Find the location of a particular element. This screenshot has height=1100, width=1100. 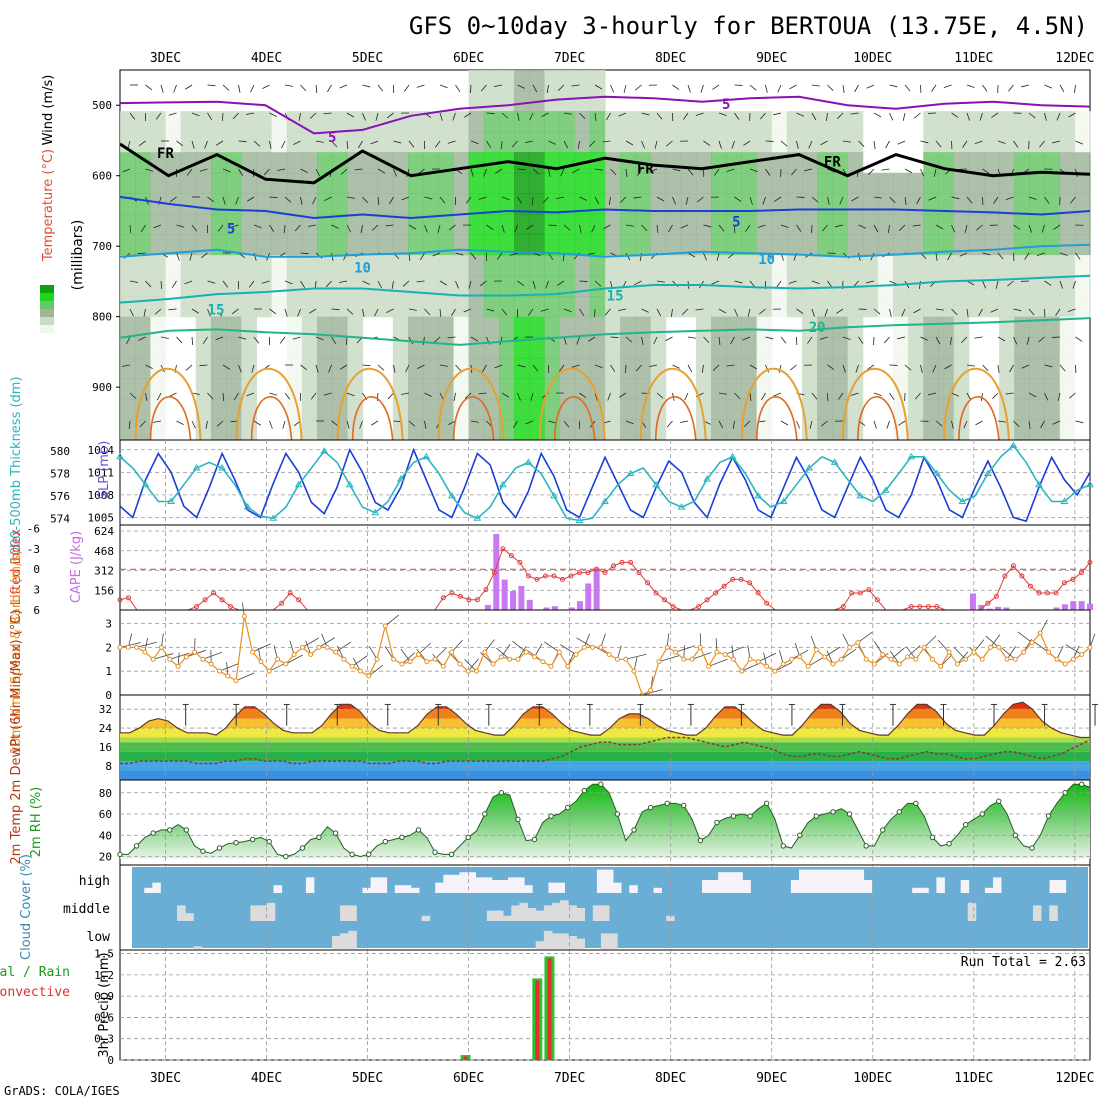

thickness-point is located at coordinates (375, 512).